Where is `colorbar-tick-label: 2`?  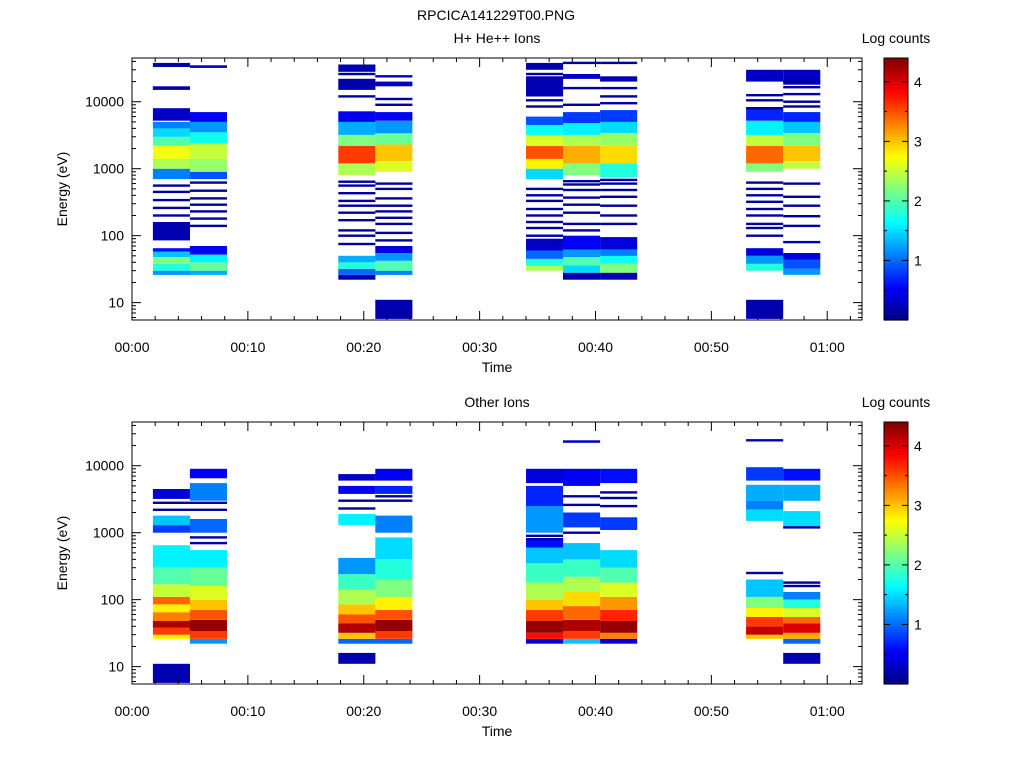 colorbar-tick-label: 2 is located at coordinates (918, 201).